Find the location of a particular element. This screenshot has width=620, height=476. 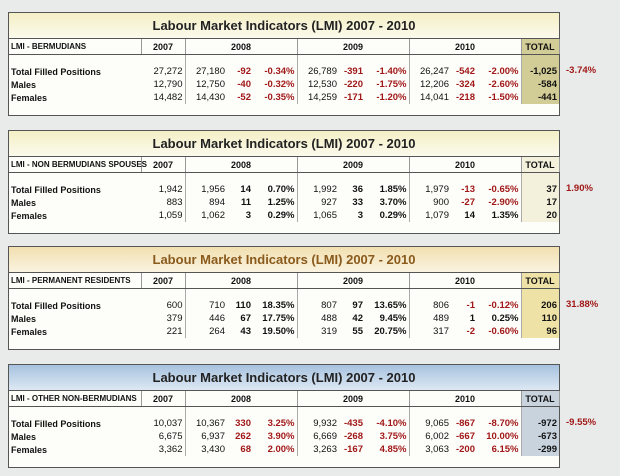

value-cell: -167 is located at coordinates (353, 449).